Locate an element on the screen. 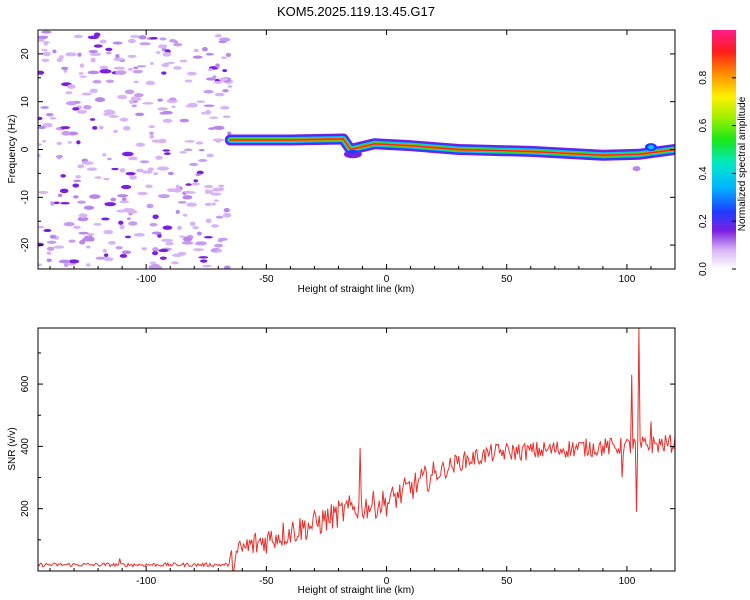 This screenshot has width=750, height=600. snr-x-label: Height of straight line (km) is located at coordinates (356, 590).